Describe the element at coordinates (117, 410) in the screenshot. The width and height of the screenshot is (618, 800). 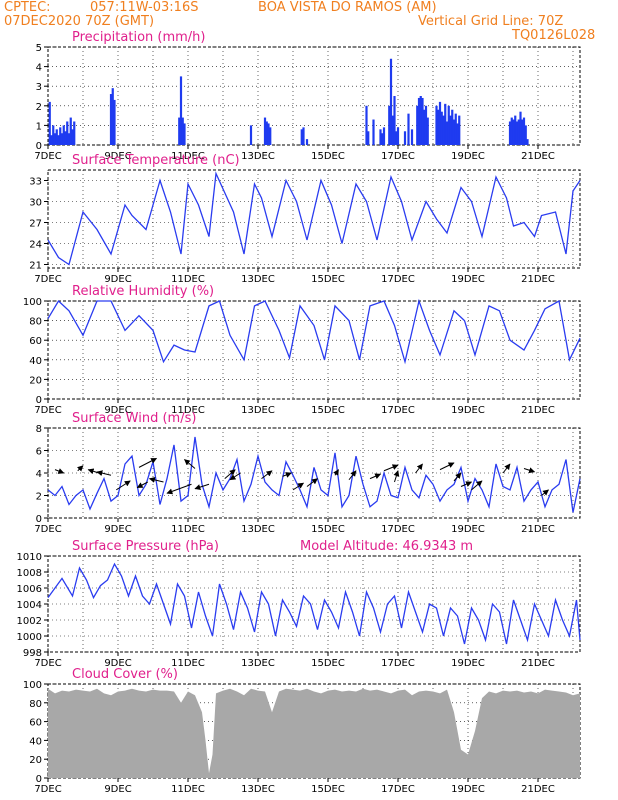
I see `rh-xtick-label: 9DEC` at that location.